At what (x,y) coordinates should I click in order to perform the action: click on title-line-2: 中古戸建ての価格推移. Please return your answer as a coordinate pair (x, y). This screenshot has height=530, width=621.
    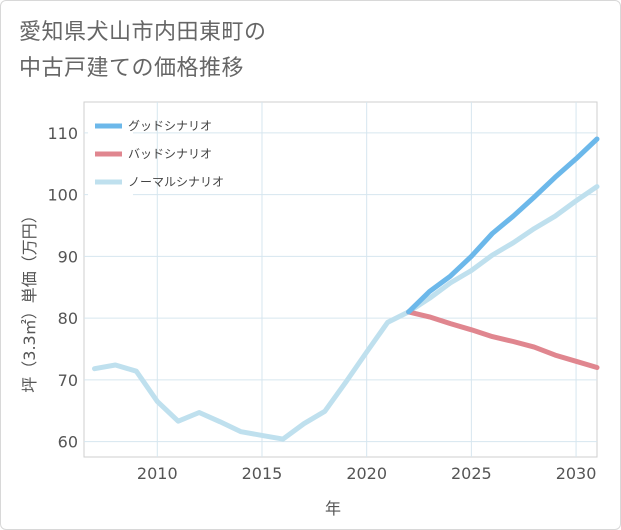
    Looking at the image, I should click on (132, 68).